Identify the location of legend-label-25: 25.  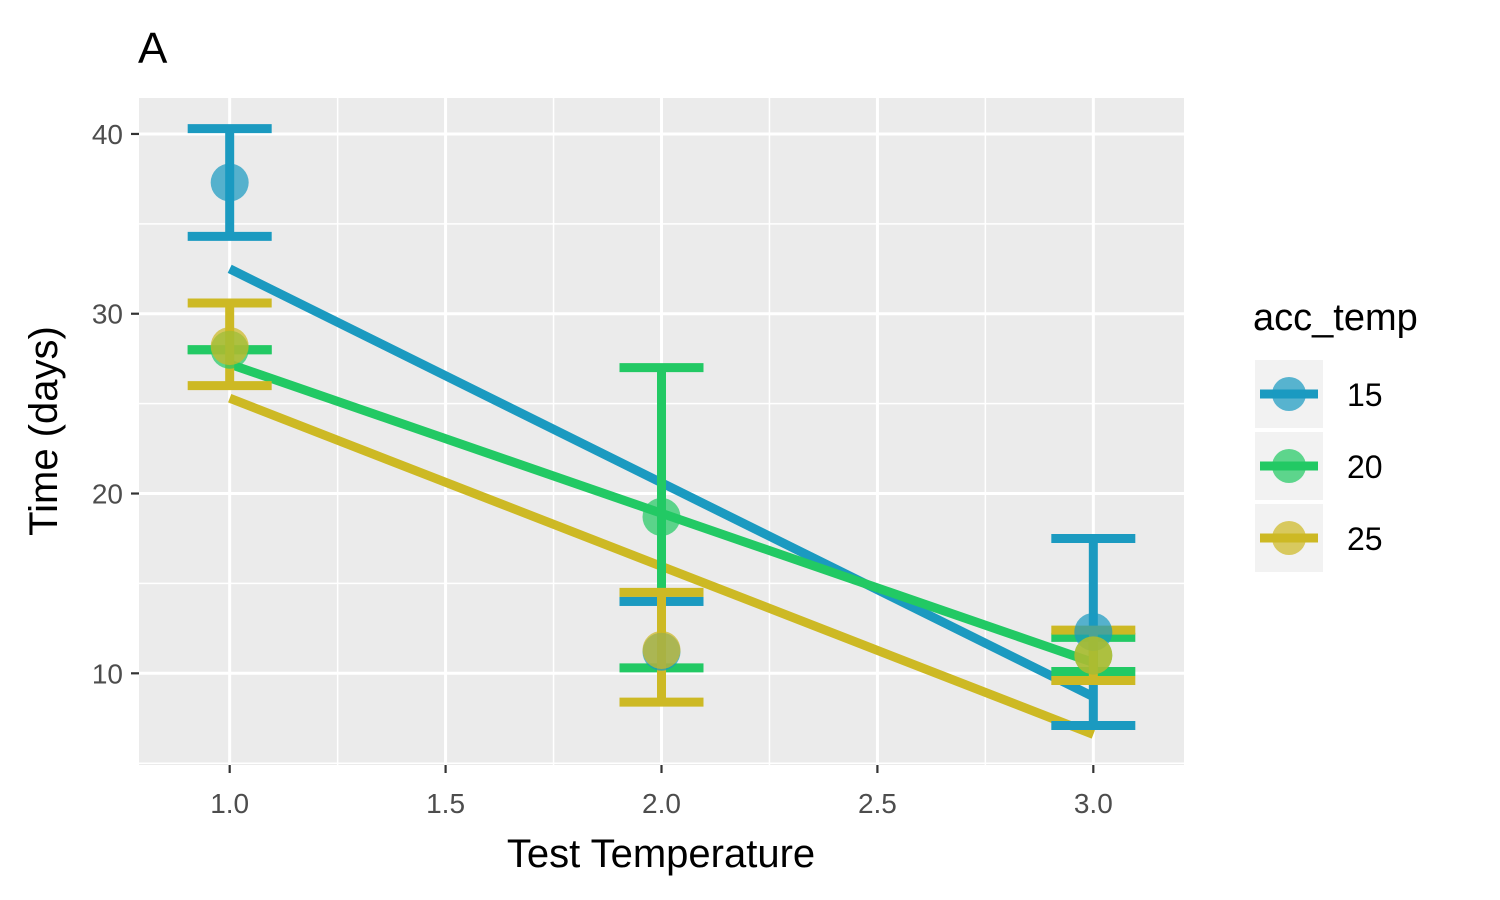
(1365, 539).